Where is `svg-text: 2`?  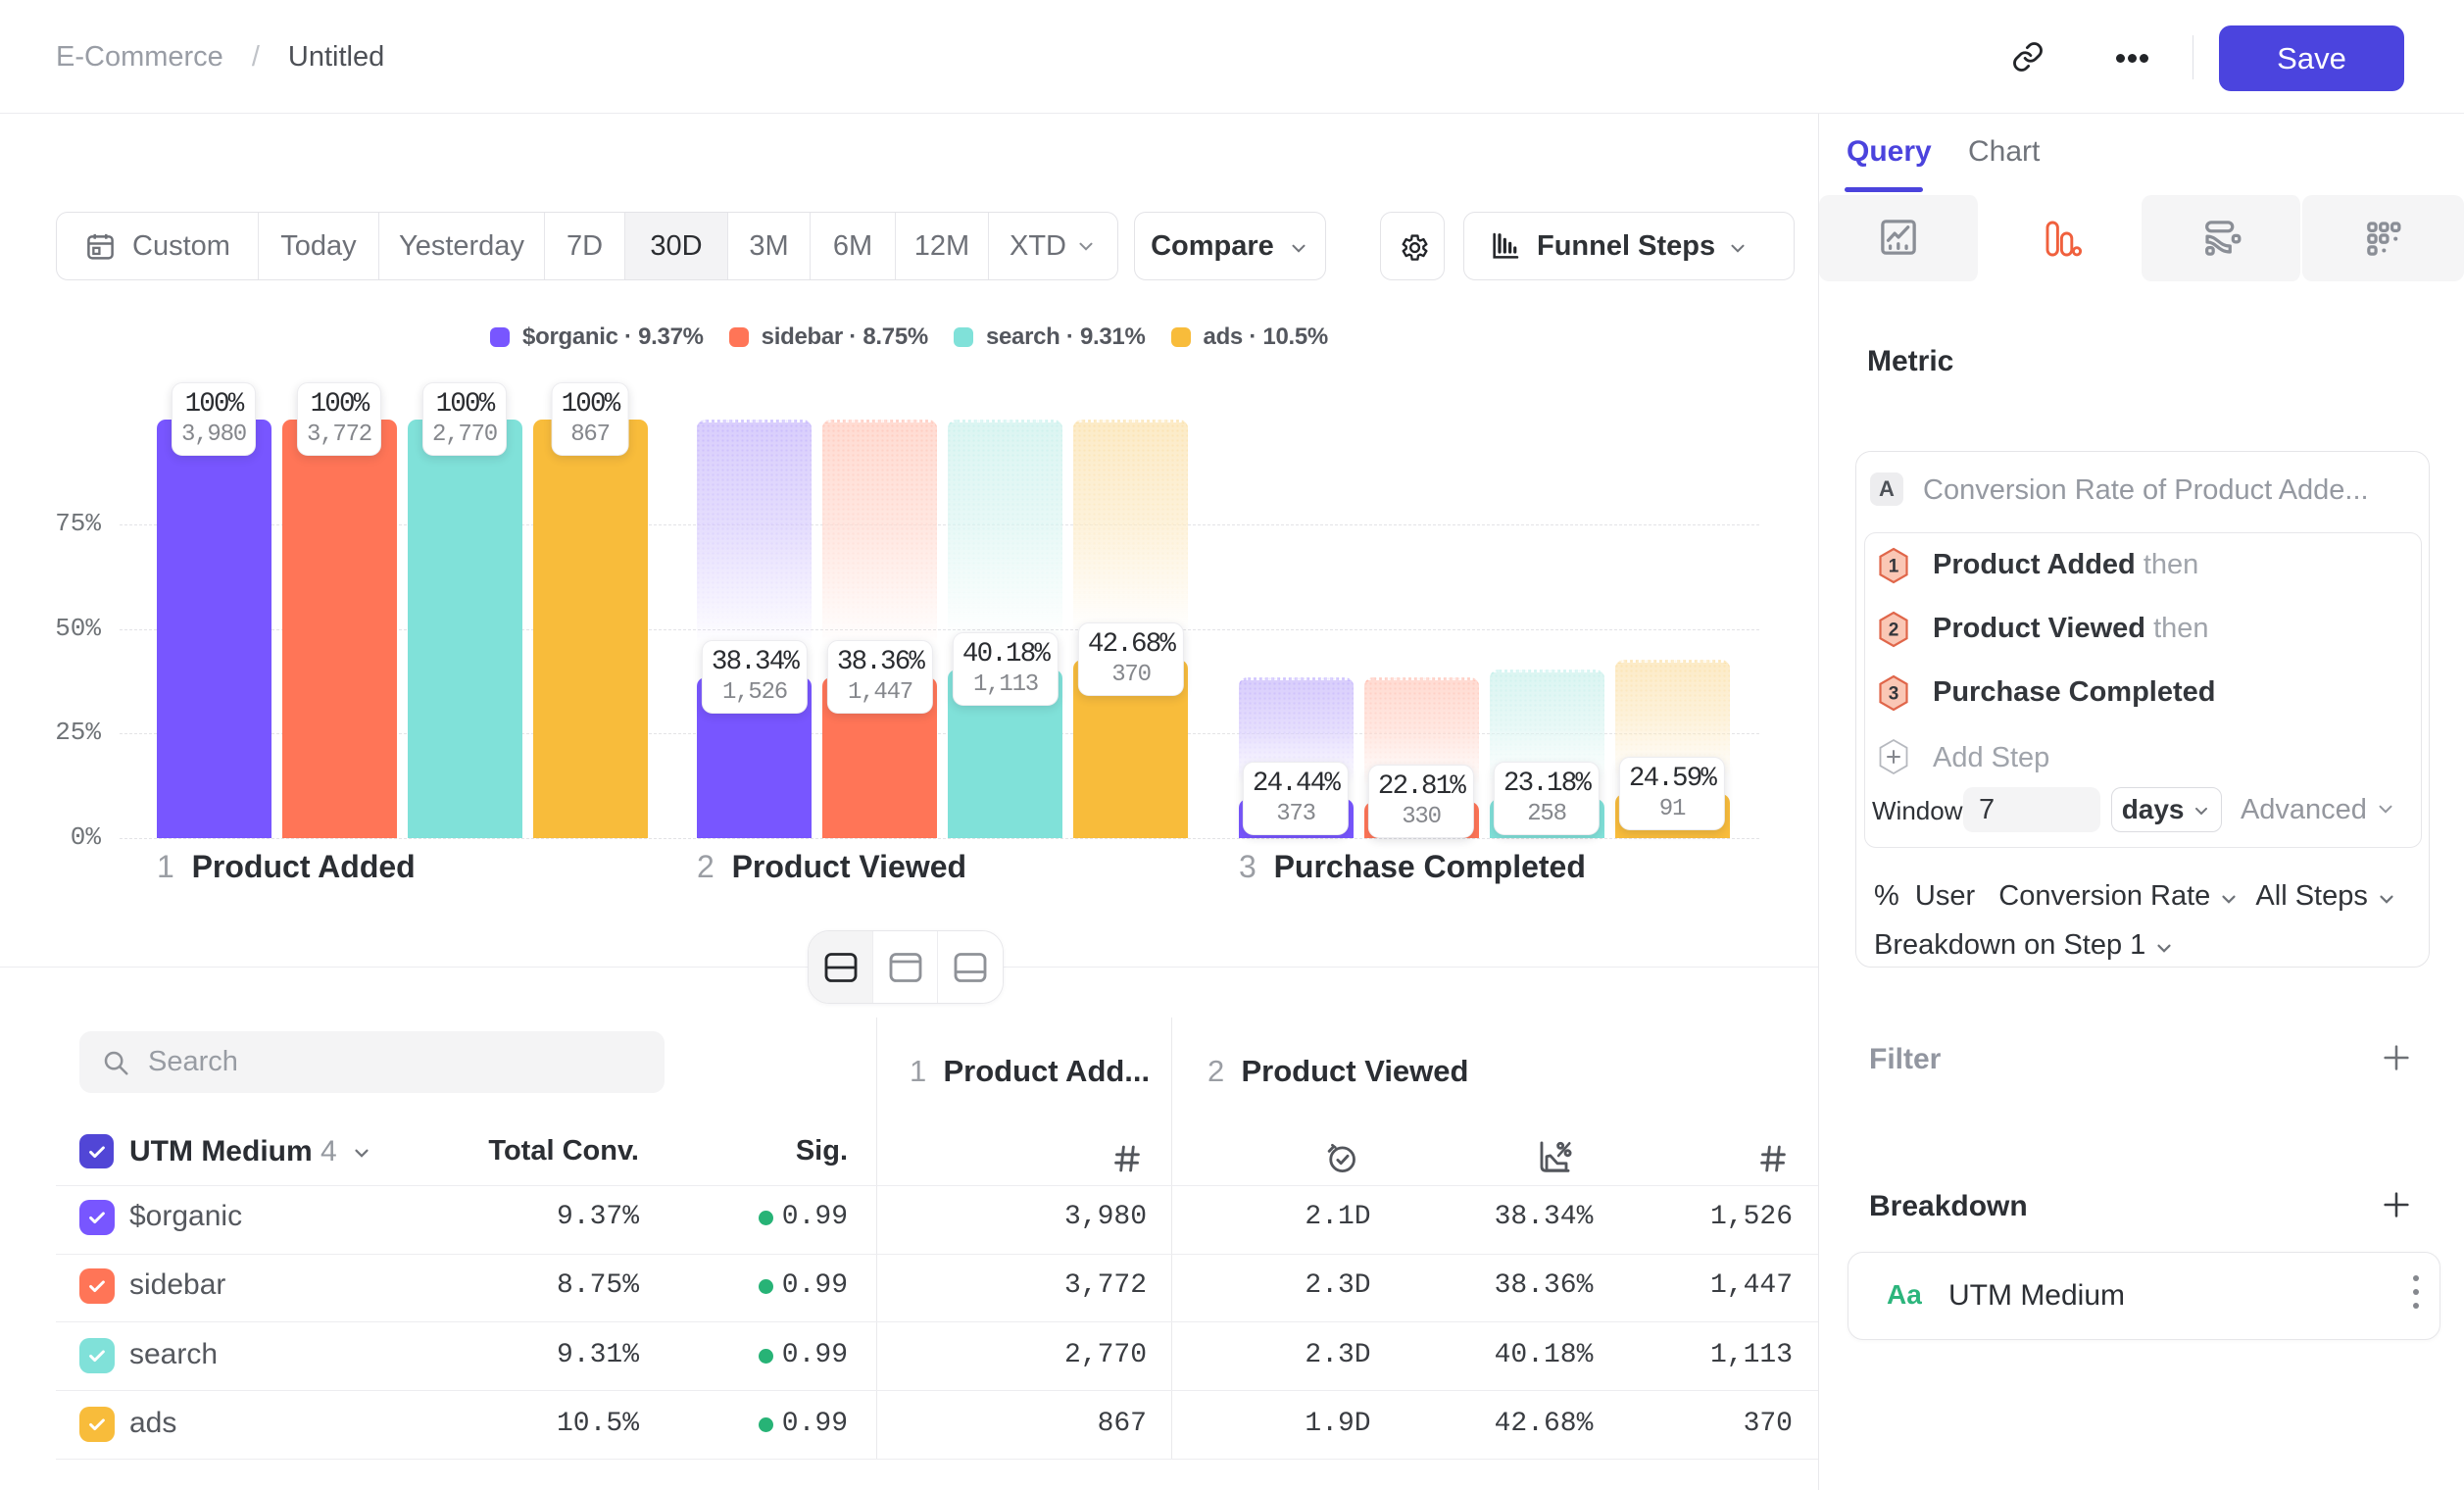 svg-text: 2 is located at coordinates (1894, 631).